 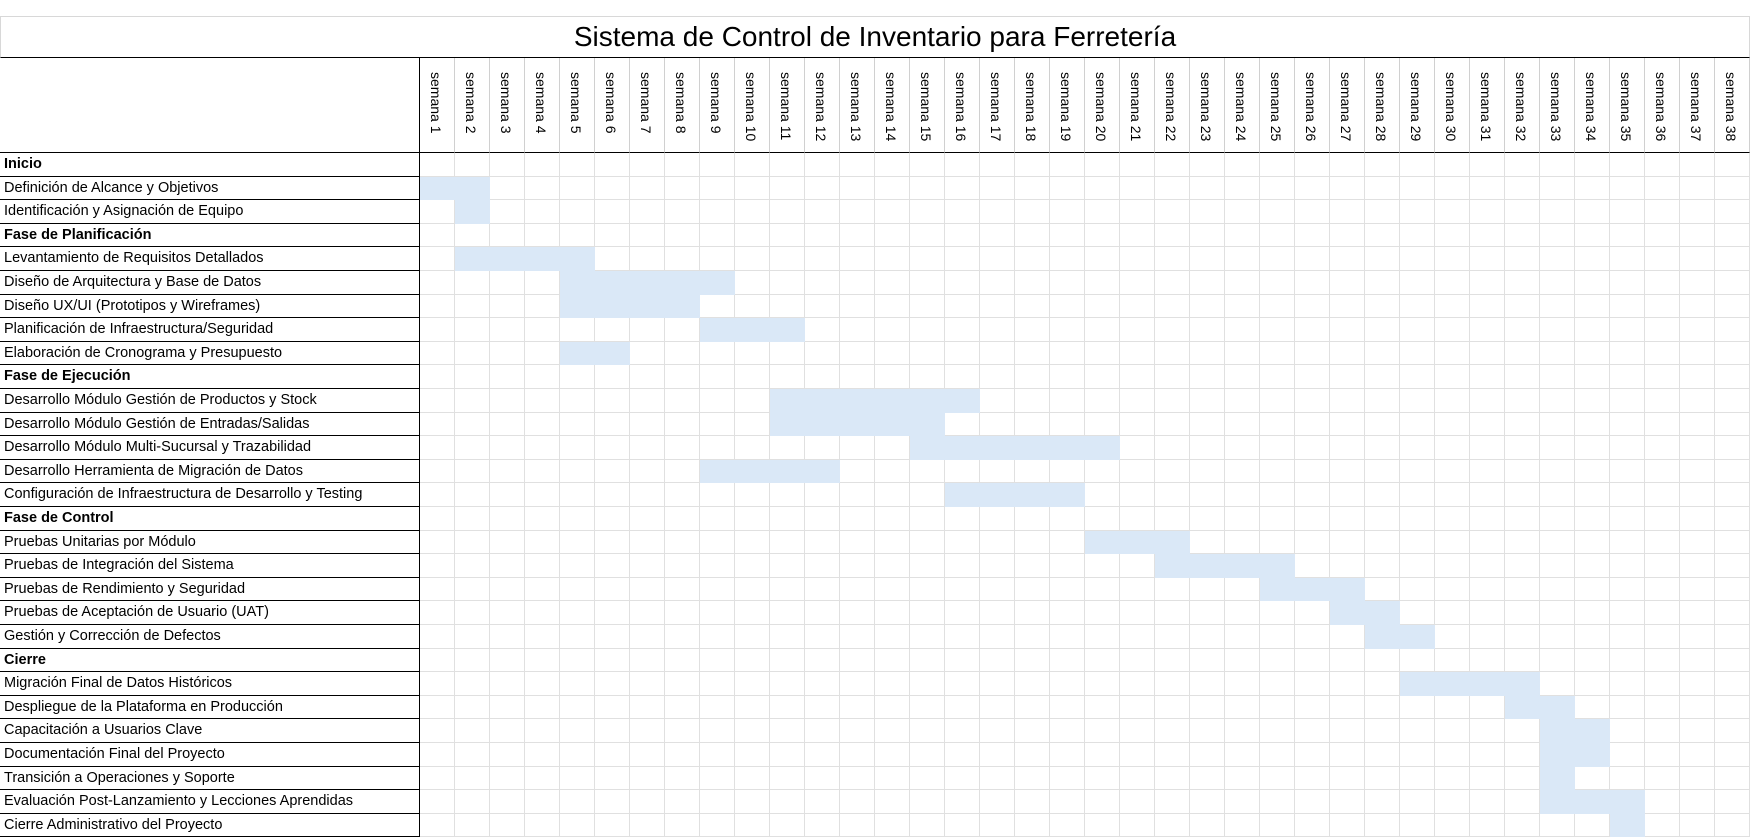 I want to click on gantt-bar, so click(x=1312, y=589).